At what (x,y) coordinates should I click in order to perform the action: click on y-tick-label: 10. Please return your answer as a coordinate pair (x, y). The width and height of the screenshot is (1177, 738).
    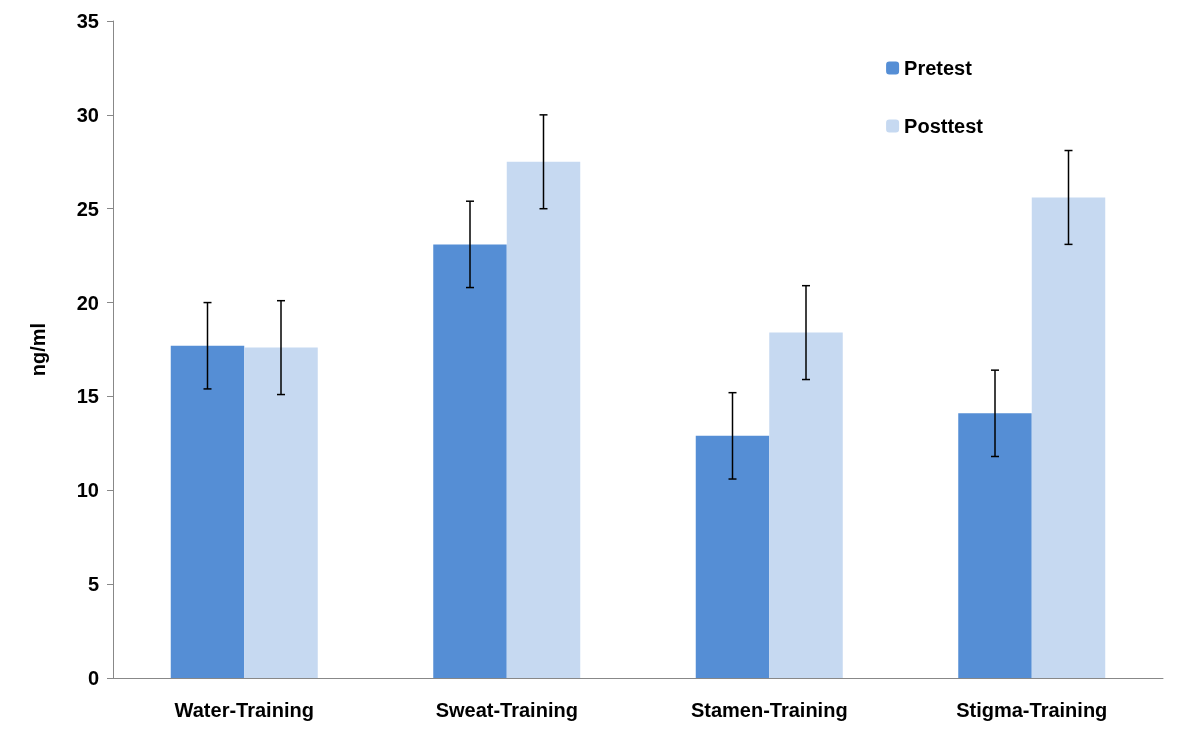
    Looking at the image, I should click on (87, 490).